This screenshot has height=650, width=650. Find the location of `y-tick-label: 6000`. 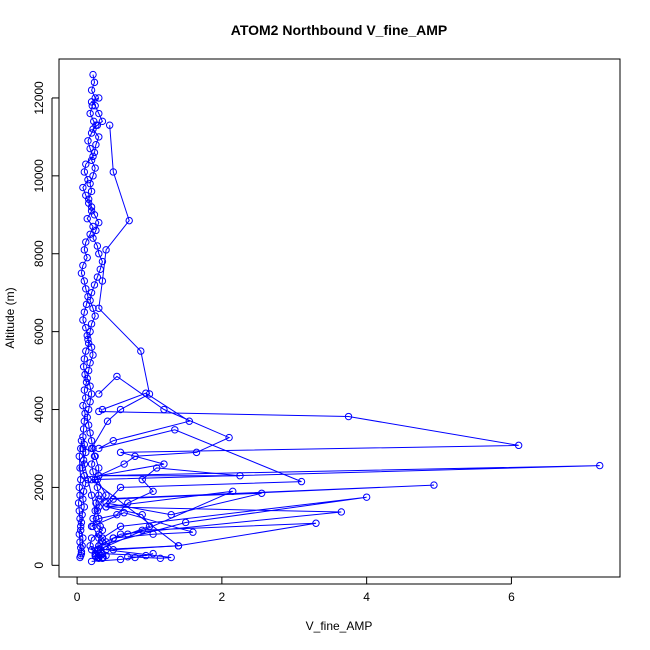

y-tick-label: 6000 is located at coordinates (39, 331).